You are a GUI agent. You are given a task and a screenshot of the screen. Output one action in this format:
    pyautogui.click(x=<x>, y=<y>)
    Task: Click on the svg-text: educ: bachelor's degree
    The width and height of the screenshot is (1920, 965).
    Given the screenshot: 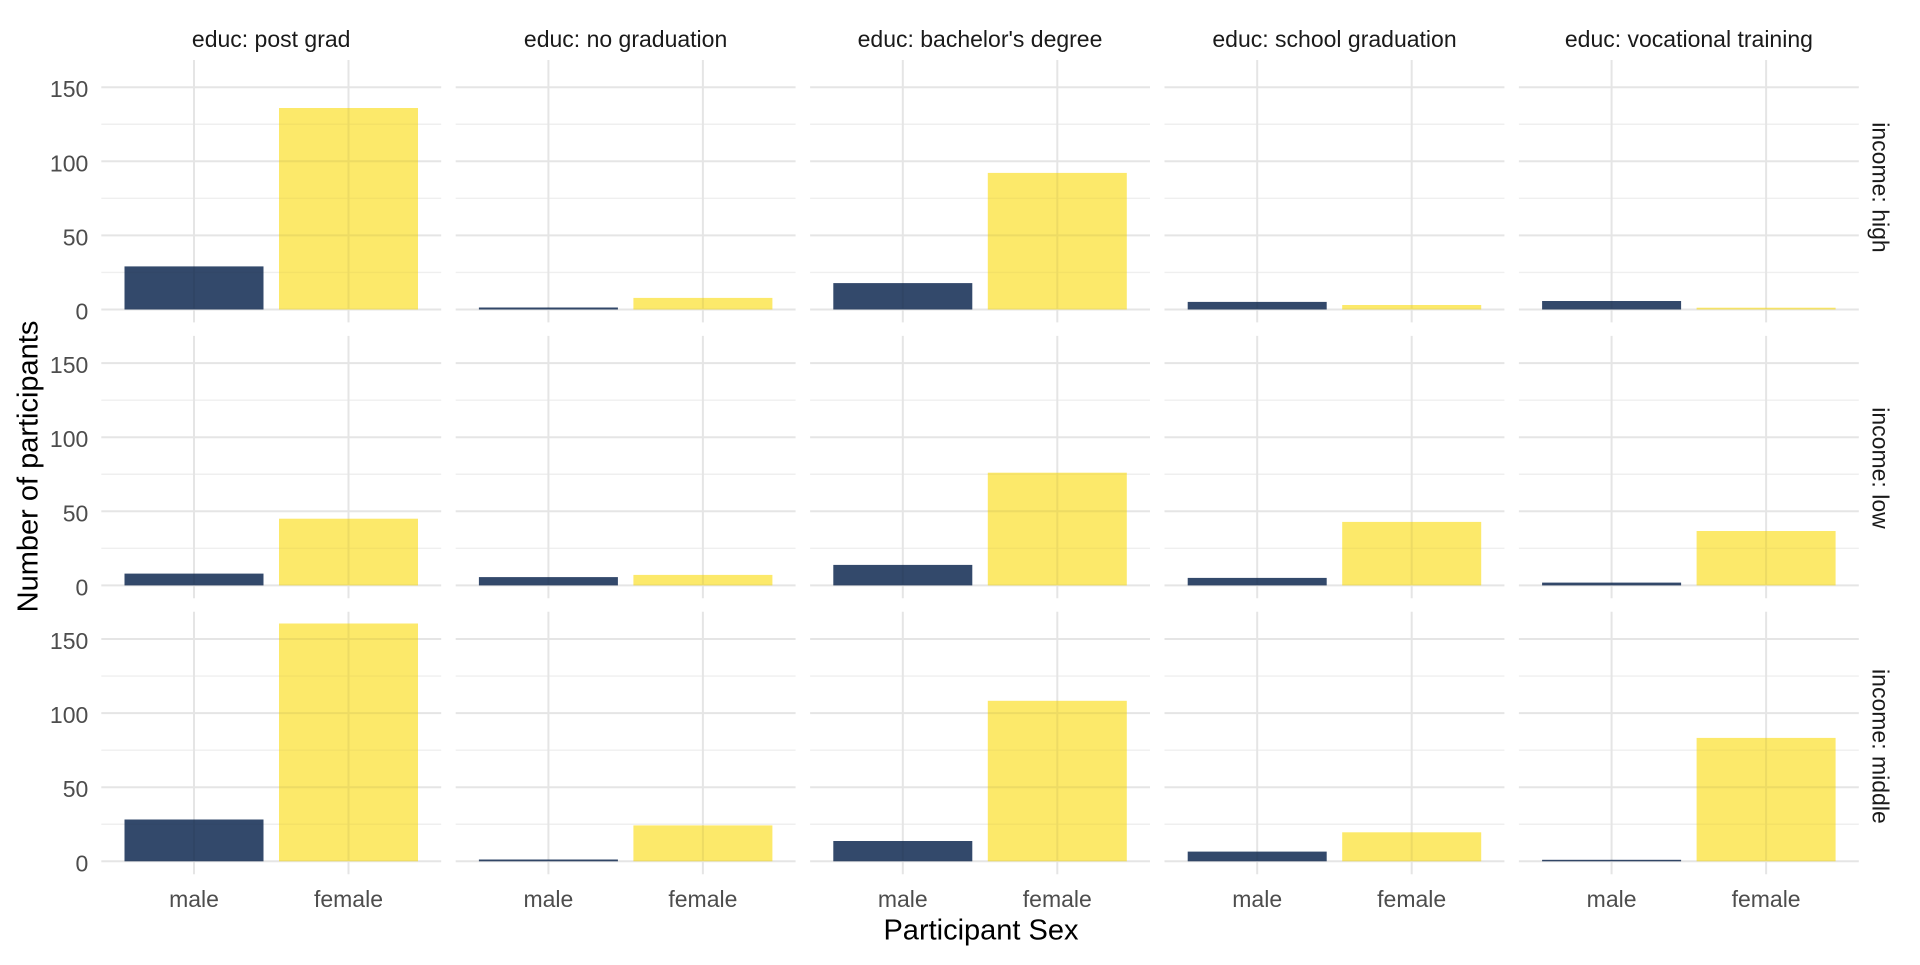 What is the action you would take?
    pyautogui.click(x=980, y=39)
    